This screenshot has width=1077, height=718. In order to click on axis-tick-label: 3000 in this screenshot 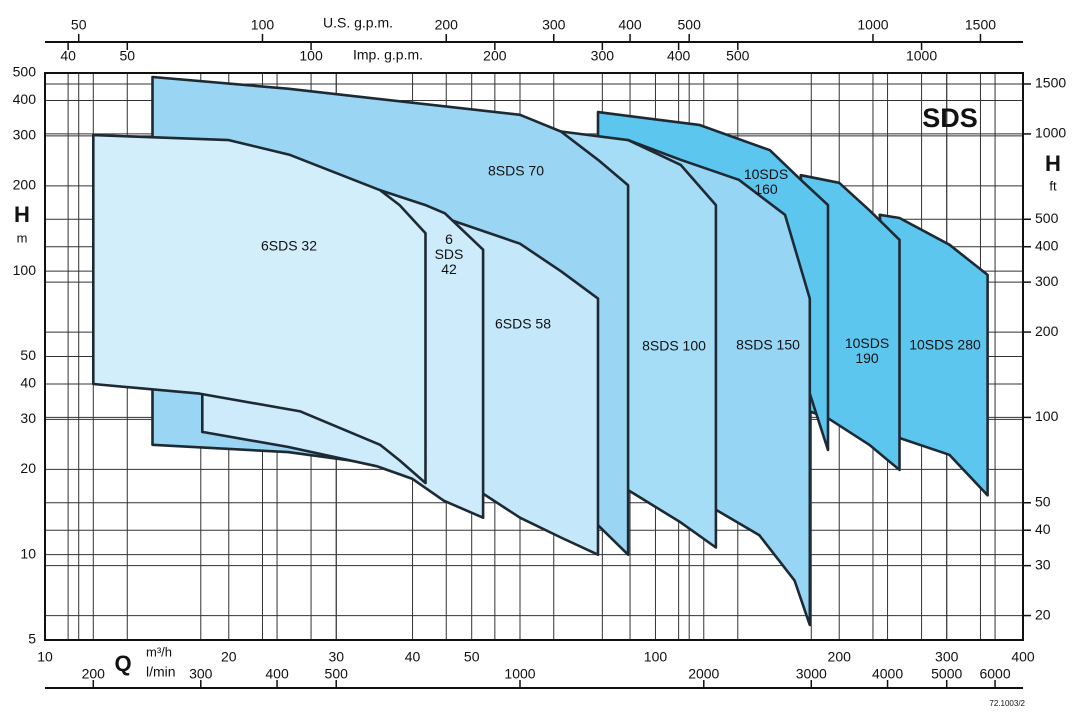, I will do `click(811, 674)`.